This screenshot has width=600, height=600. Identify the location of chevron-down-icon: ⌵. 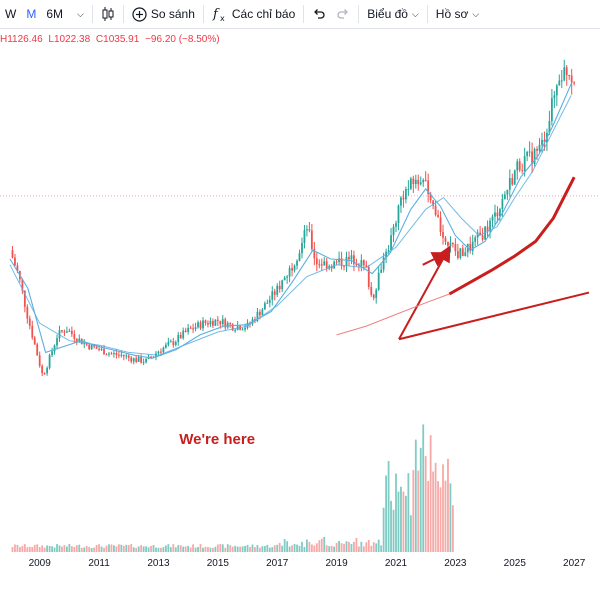
(415, 13).